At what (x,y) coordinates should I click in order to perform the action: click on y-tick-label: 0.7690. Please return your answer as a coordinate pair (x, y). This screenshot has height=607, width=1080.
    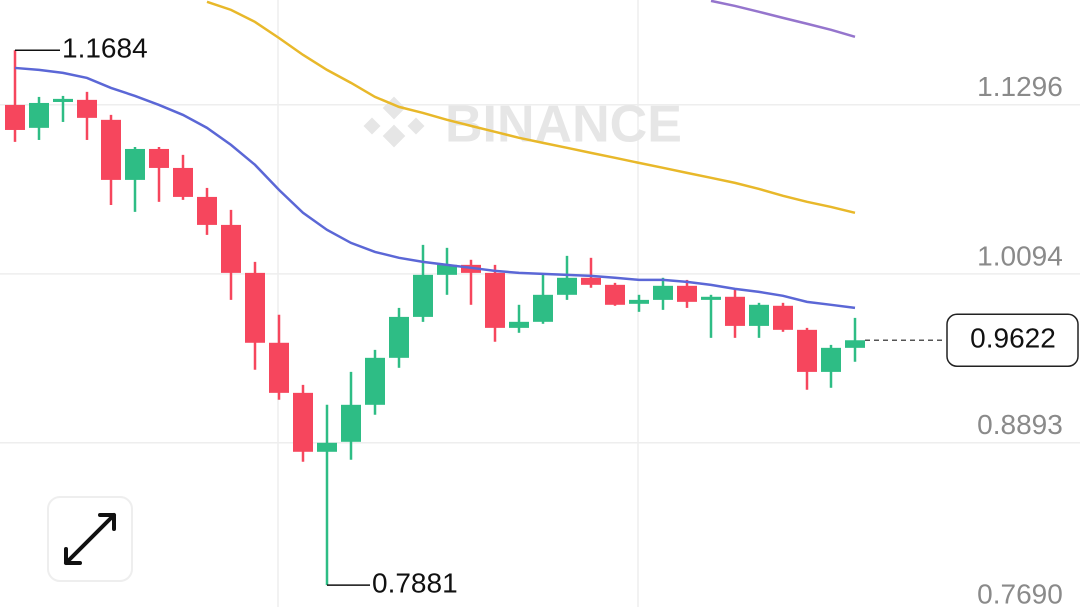
    Looking at the image, I should click on (1020, 592).